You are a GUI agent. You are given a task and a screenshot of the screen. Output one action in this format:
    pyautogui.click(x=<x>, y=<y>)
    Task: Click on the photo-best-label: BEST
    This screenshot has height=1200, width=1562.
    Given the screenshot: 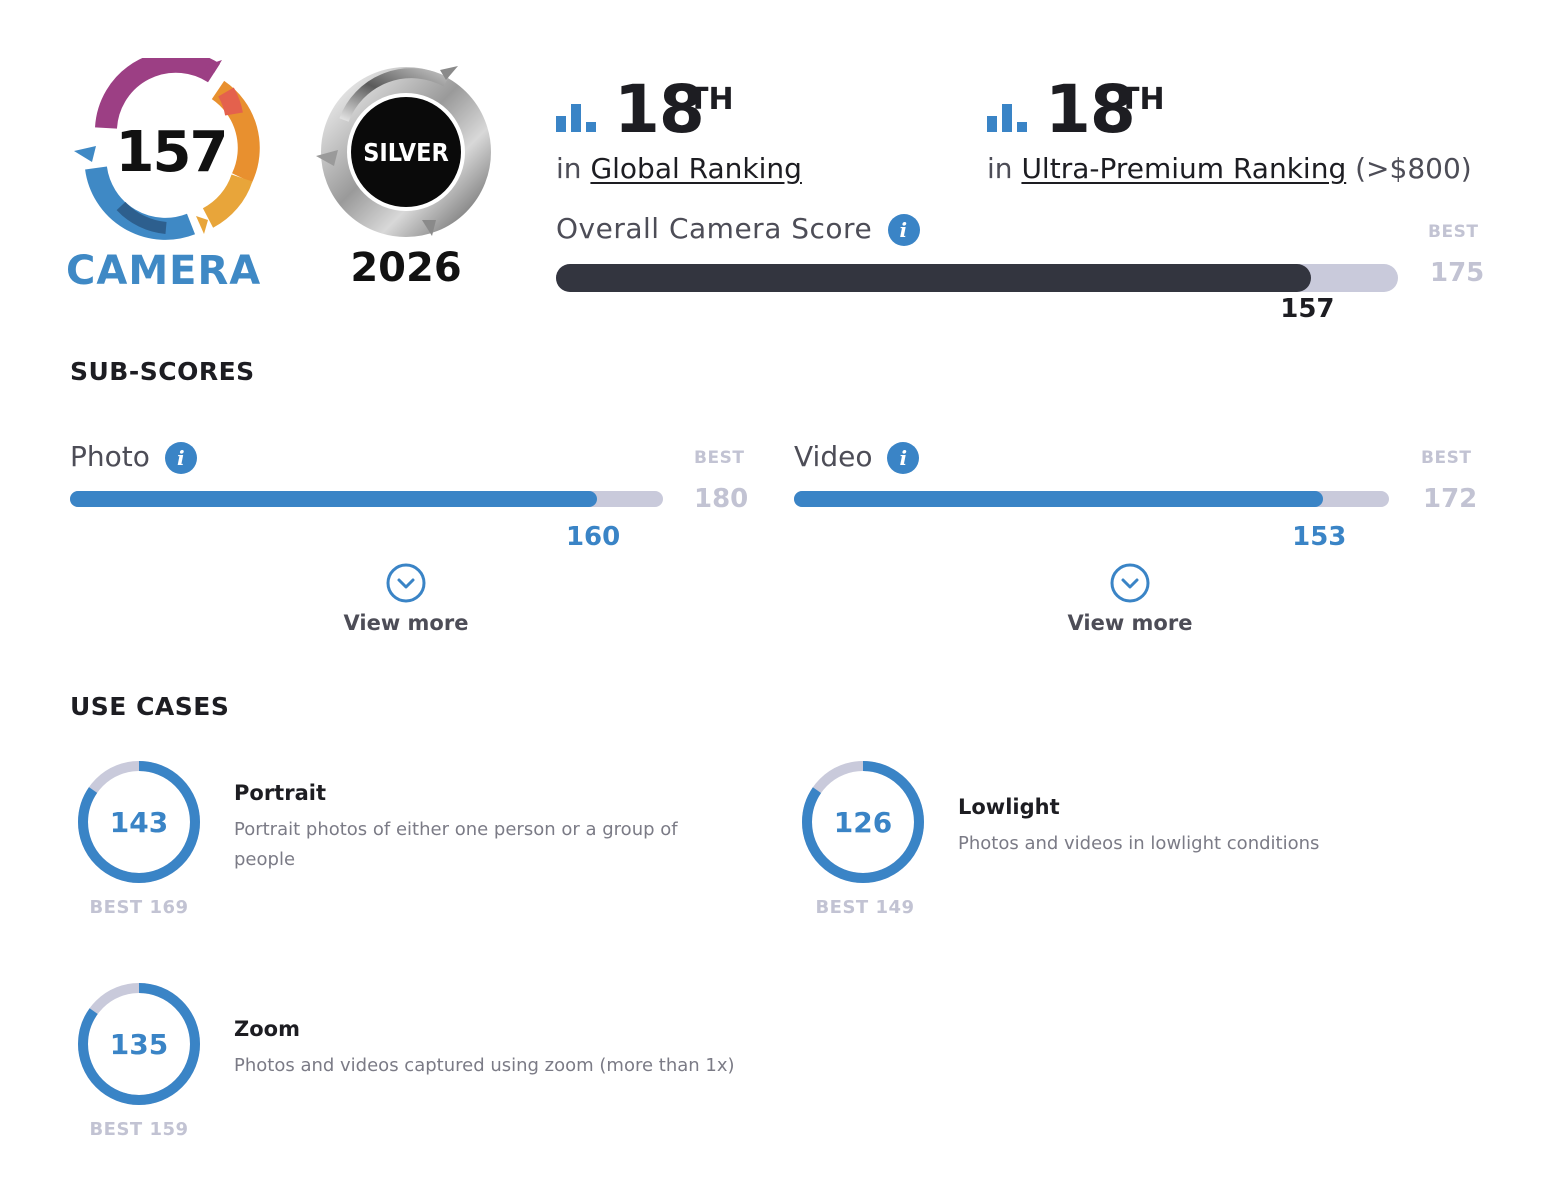 What is the action you would take?
    pyautogui.click(x=719, y=458)
    